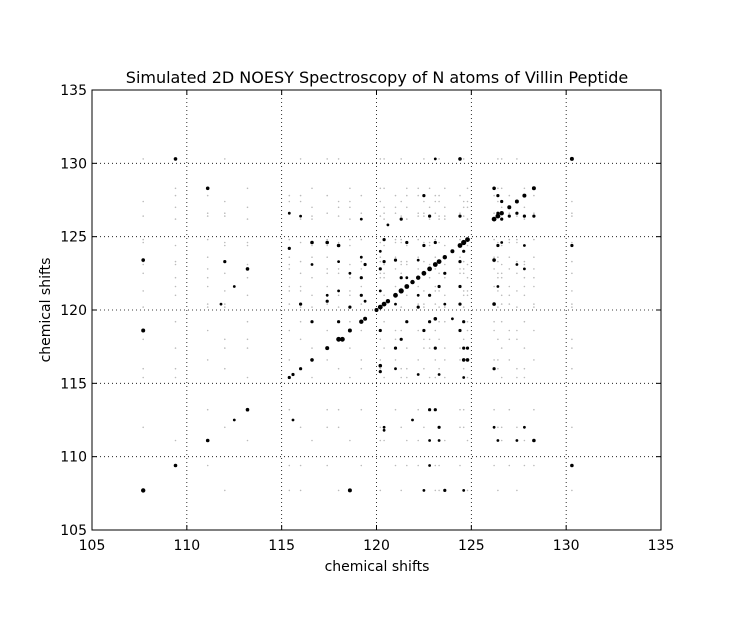 The image size is (735, 622). I want to click on x-tick-labels: 105 110 115 120 125 130 135, so click(377, 546).